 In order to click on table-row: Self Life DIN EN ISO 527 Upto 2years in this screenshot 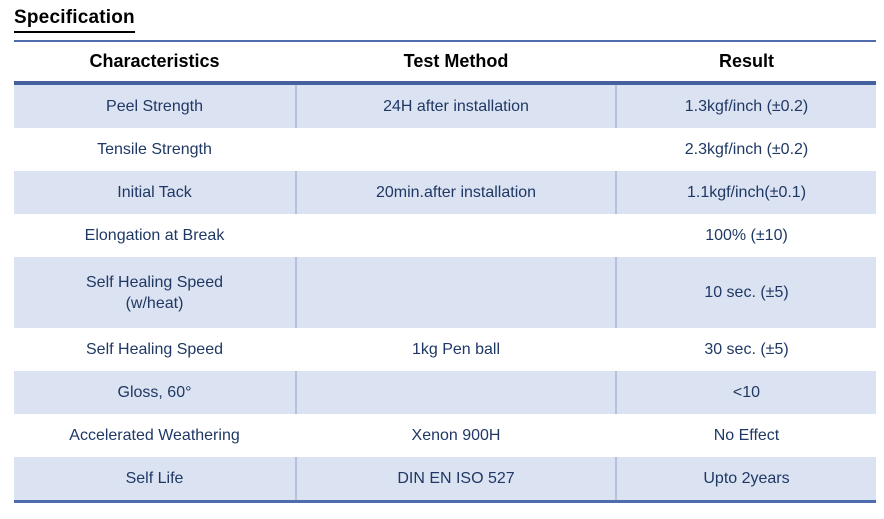, I will do `click(445, 478)`.